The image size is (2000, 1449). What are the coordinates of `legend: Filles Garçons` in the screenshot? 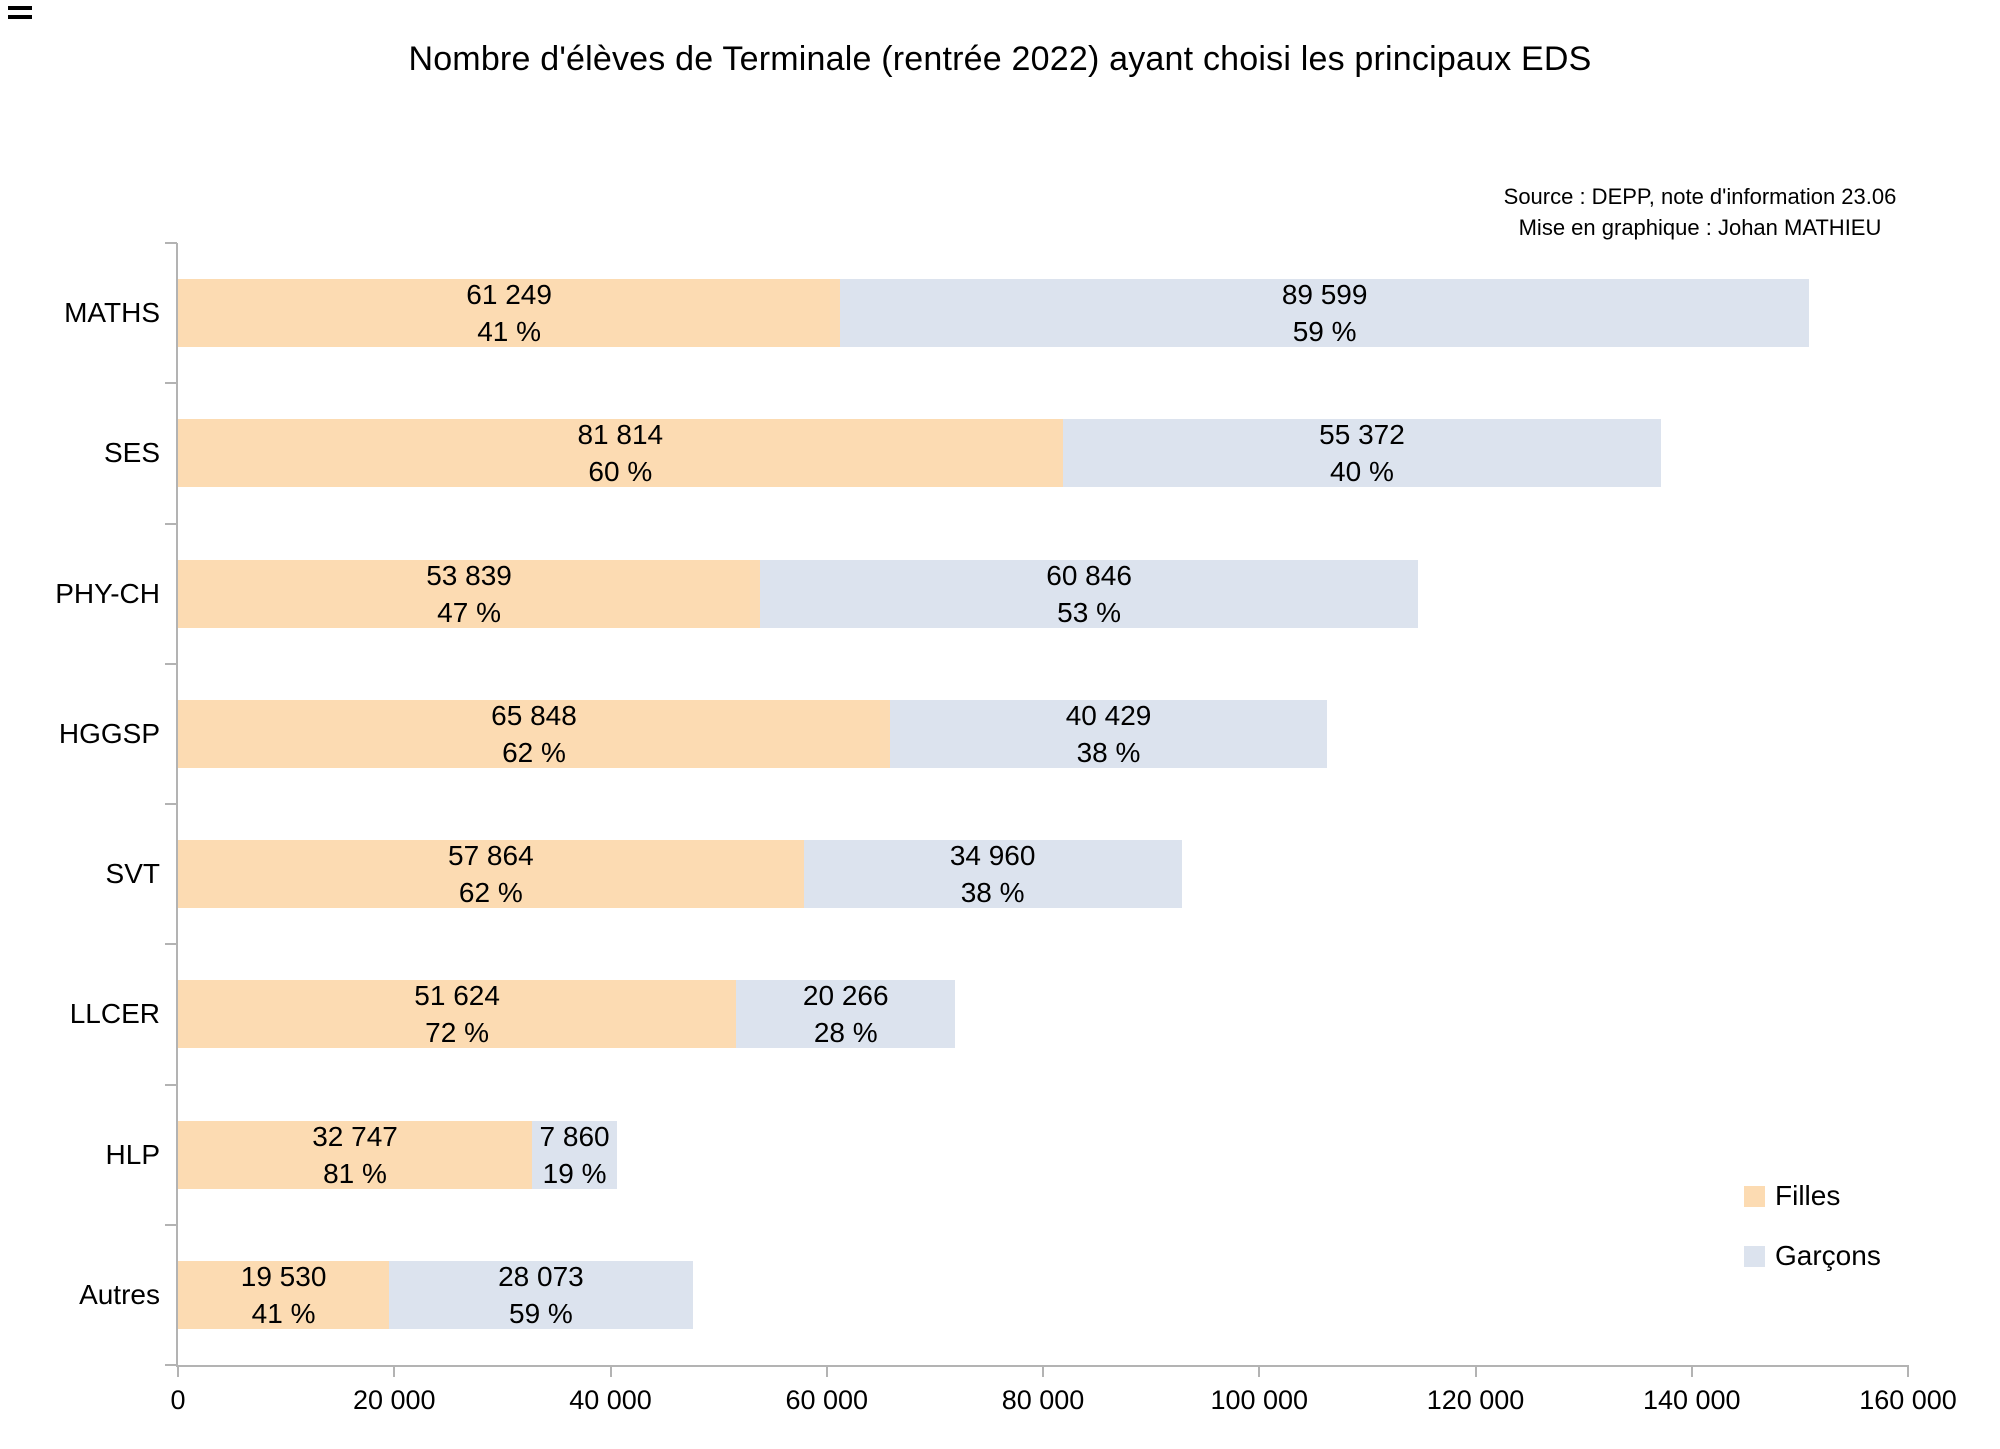 It's located at (1812, 1240).